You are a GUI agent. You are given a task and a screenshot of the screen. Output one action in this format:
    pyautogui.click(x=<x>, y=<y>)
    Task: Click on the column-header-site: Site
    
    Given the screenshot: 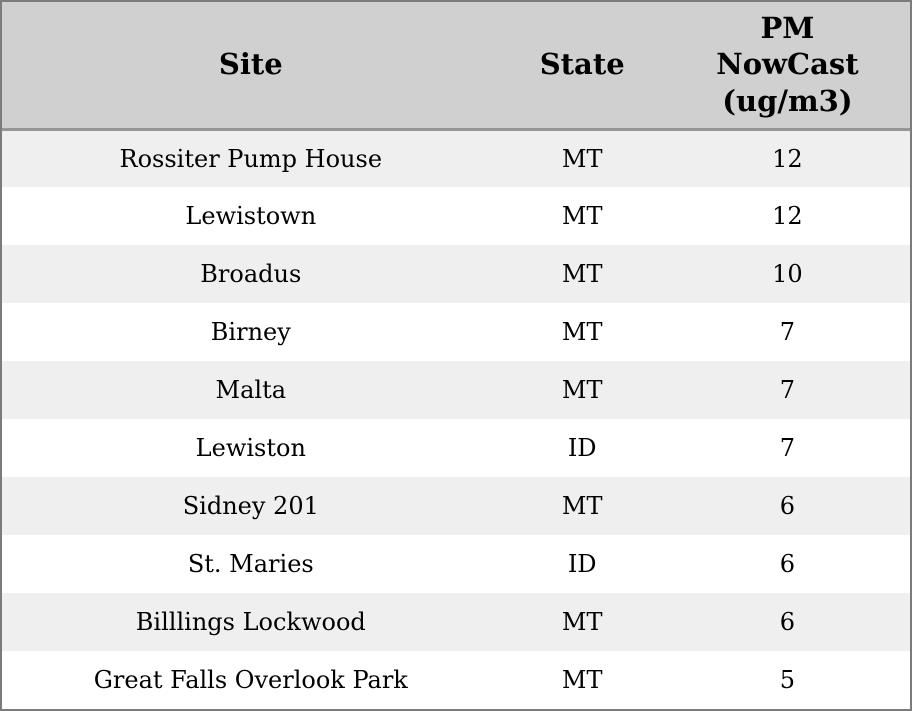 What is the action you would take?
    pyautogui.click(x=251, y=66)
    